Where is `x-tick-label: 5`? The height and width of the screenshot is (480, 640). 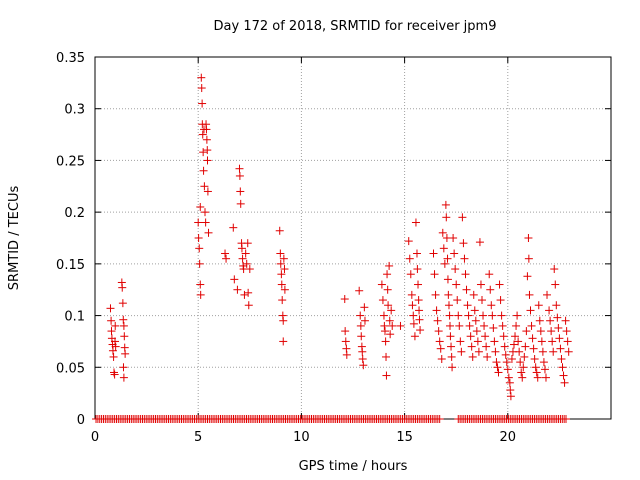
x-tick-label: 5 is located at coordinates (198, 437).